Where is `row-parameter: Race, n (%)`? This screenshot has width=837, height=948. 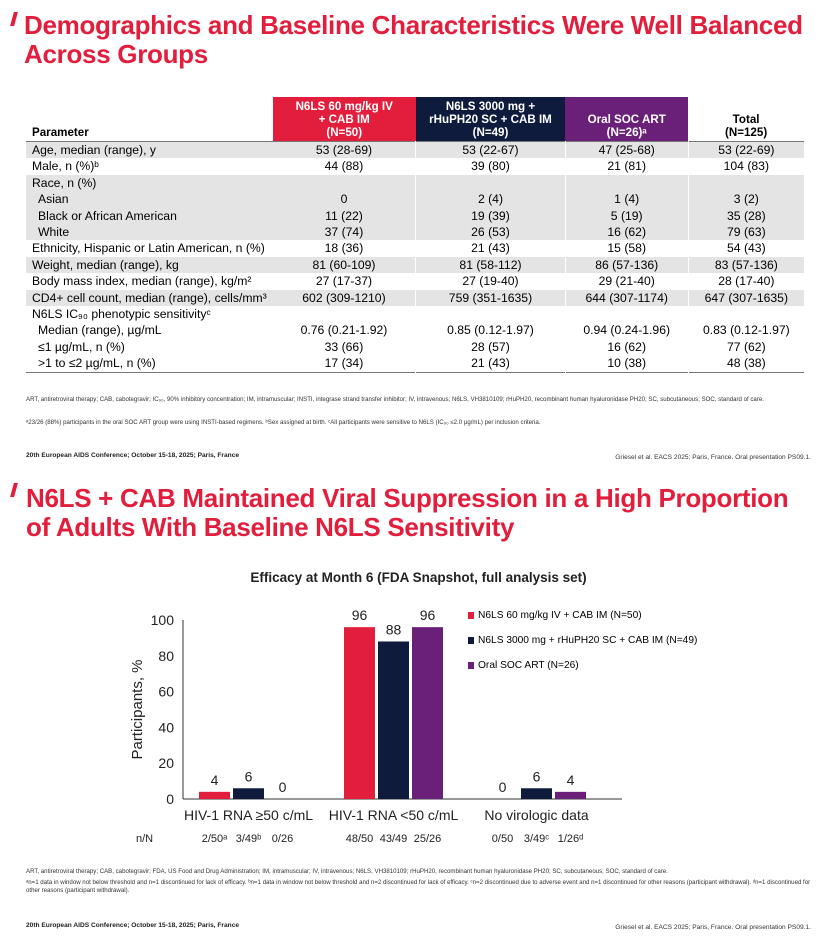
row-parameter: Race, n (%) is located at coordinates (149, 183).